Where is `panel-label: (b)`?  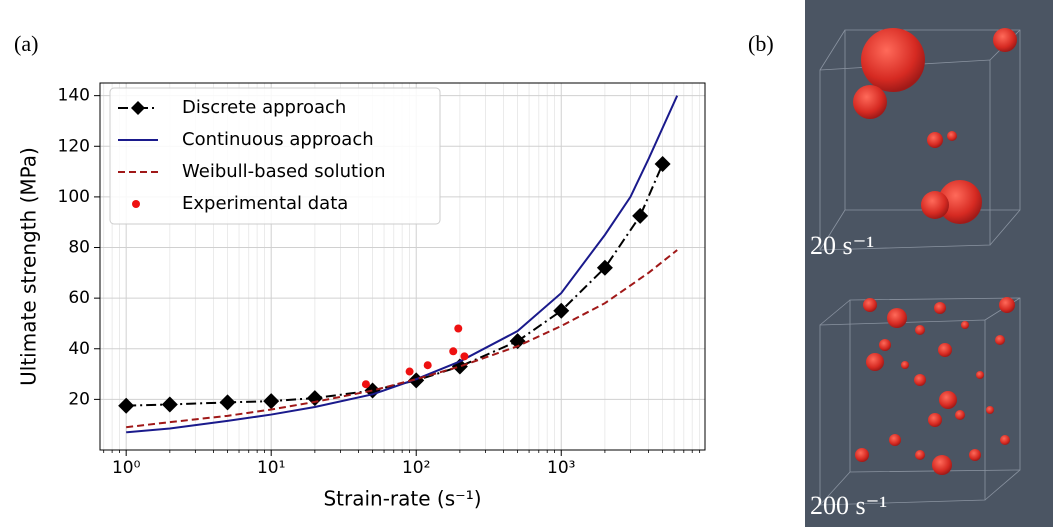 panel-label: (b) is located at coordinates (761, 43).